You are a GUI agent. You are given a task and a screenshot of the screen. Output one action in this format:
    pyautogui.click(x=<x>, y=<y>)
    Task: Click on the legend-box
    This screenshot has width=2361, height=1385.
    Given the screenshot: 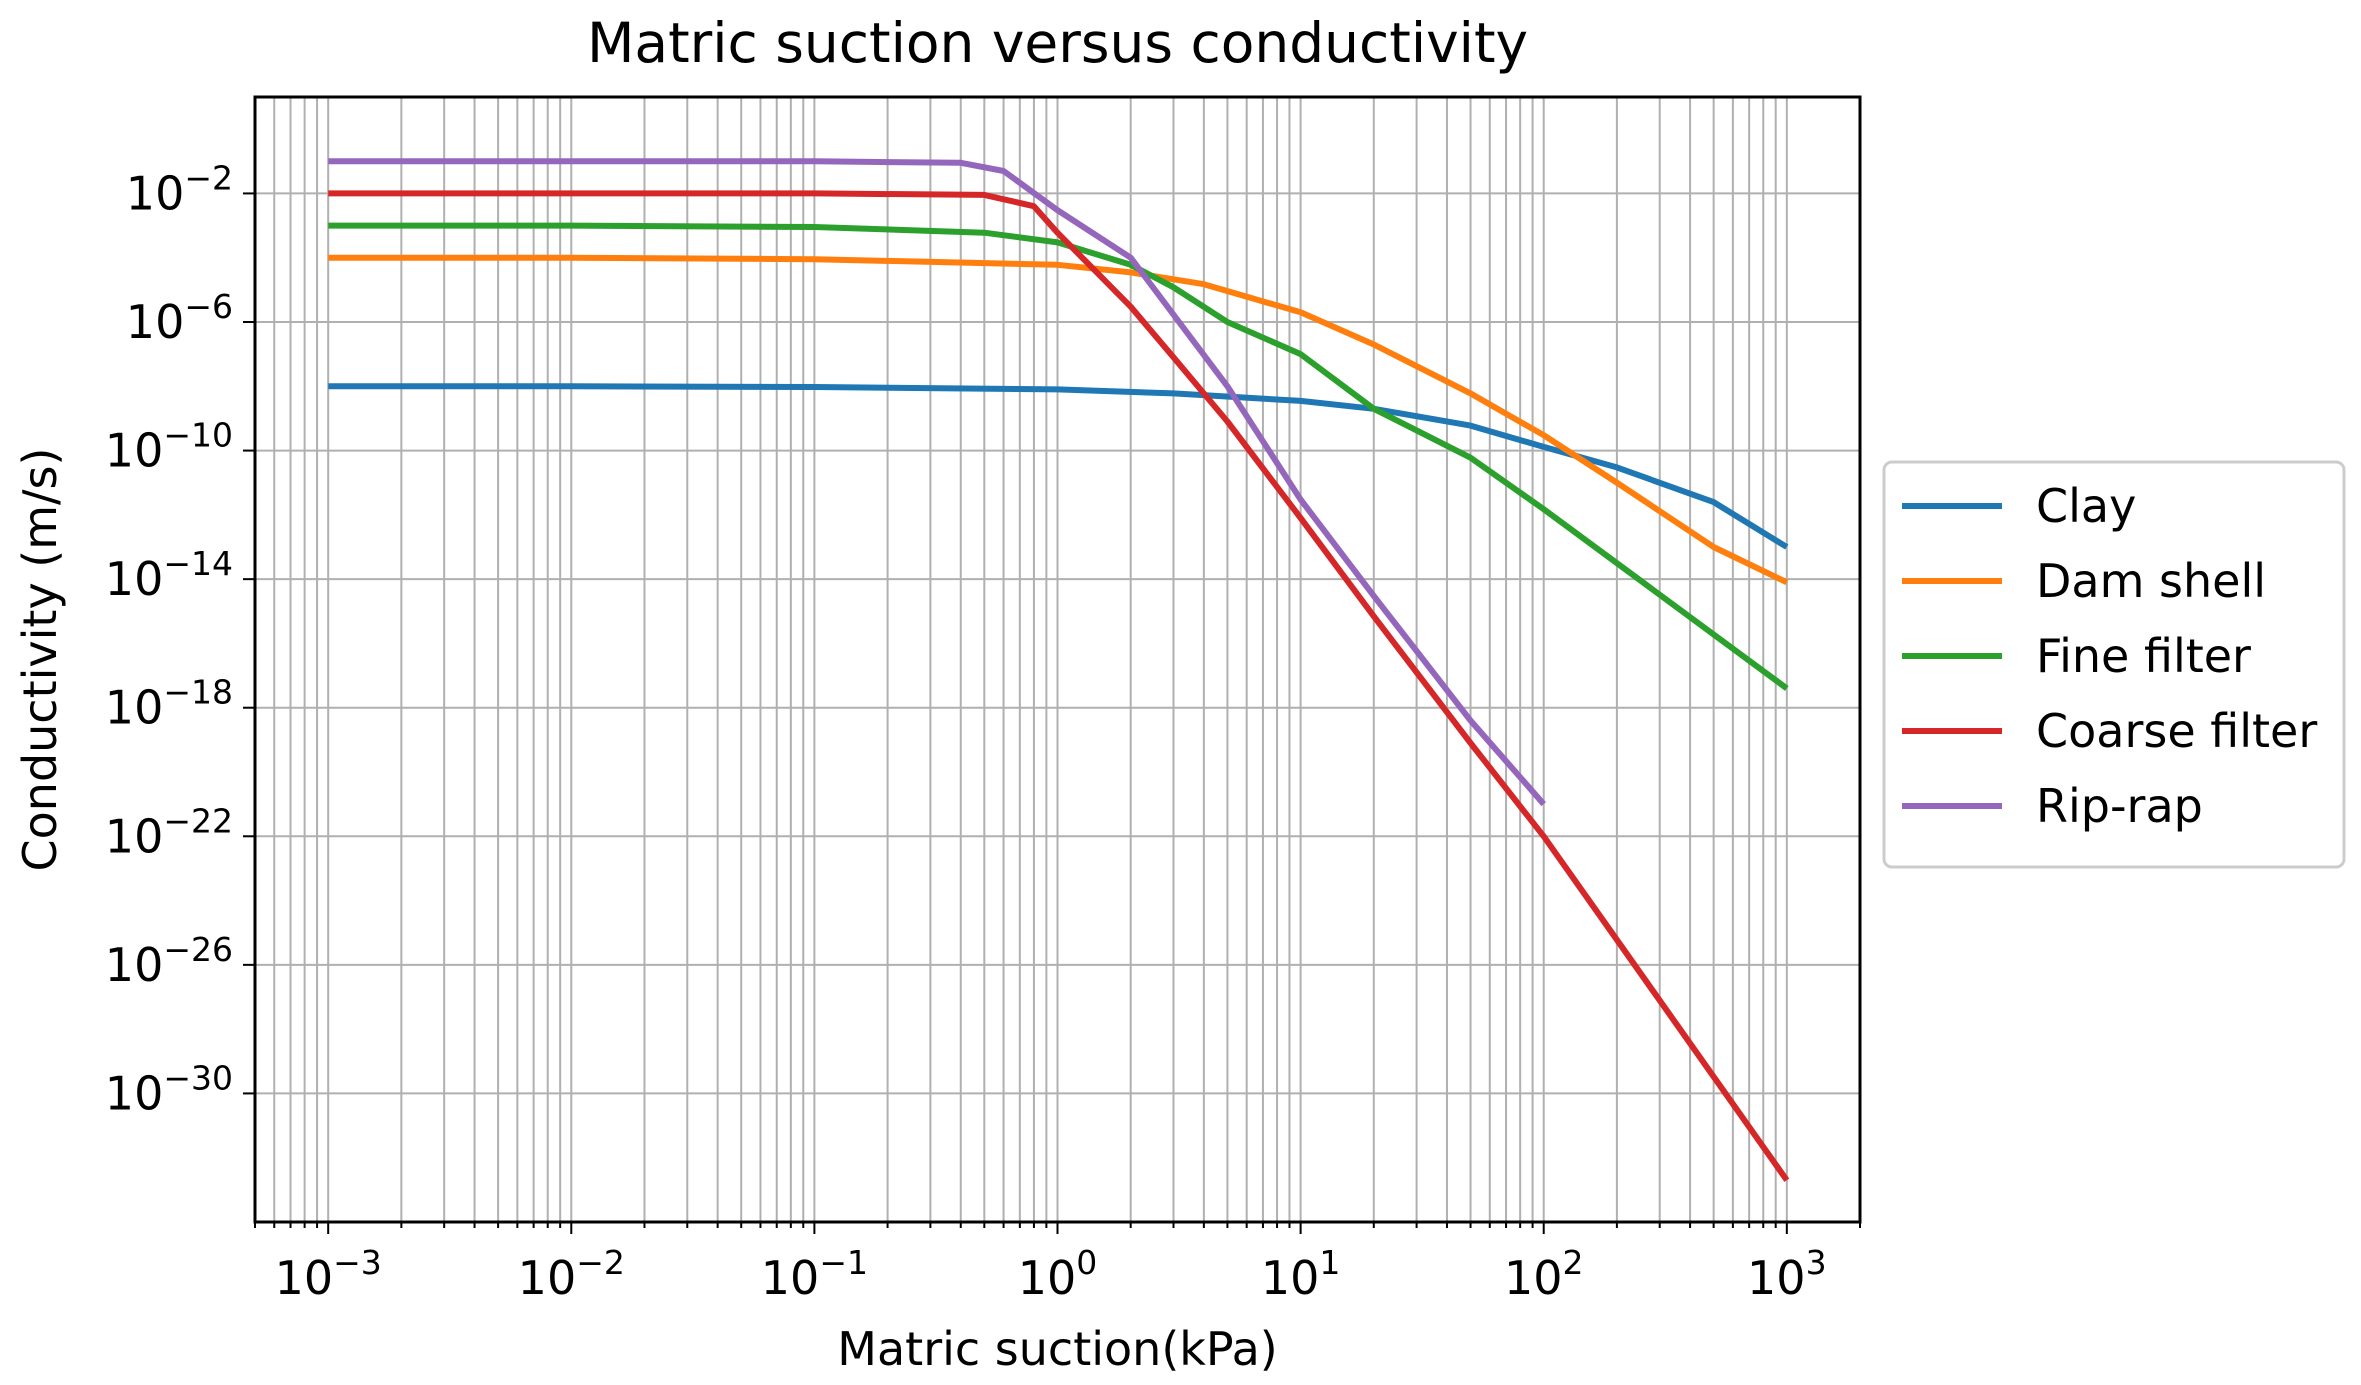 What is the action you would take?
    pyautogui.click(x=2114, y=664)
    